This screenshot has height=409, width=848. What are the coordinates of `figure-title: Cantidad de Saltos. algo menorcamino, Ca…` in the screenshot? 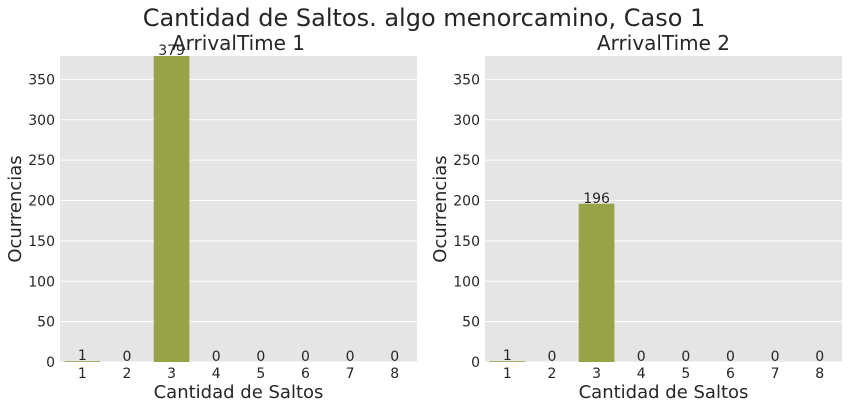 It's located at (424, 18).